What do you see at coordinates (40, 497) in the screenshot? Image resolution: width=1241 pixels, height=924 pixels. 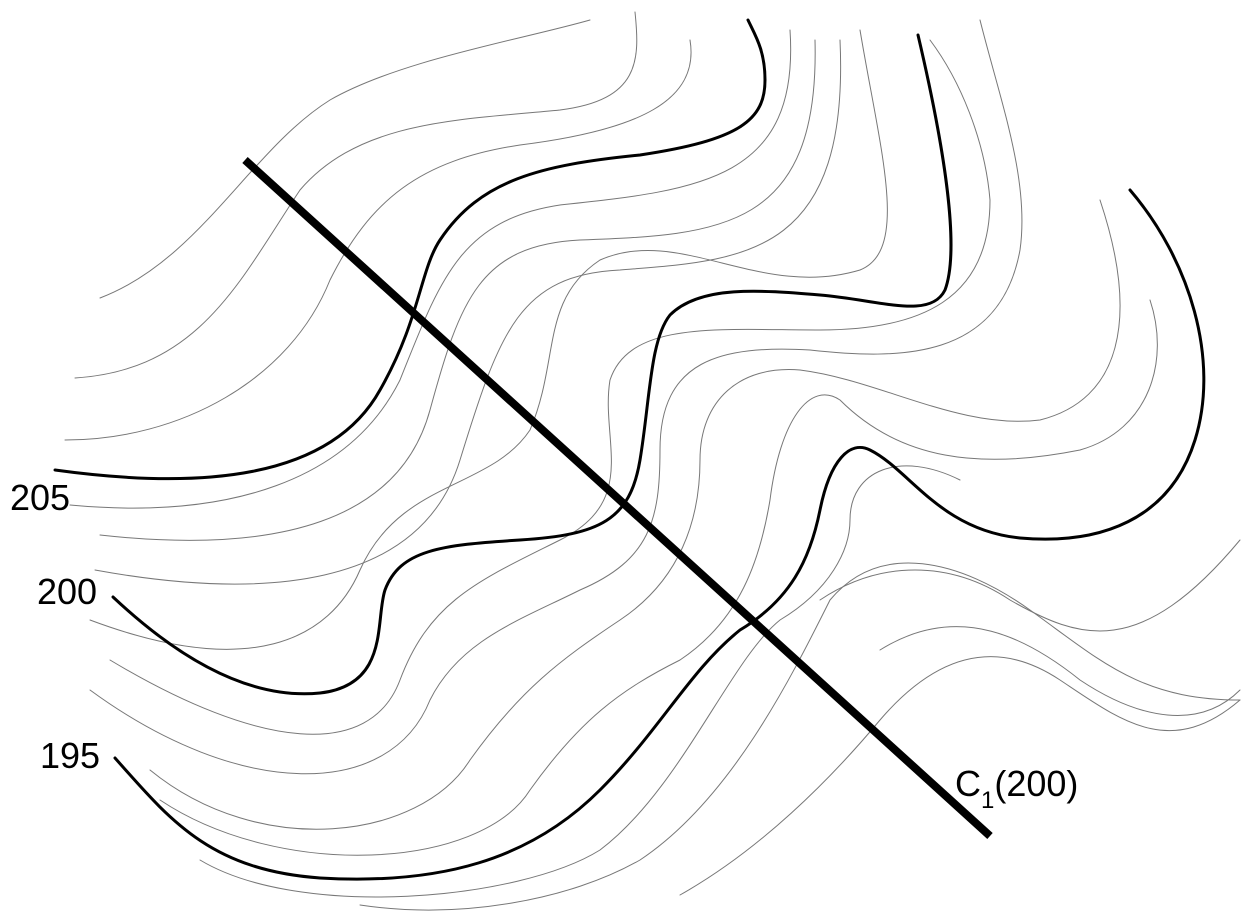 I see `label-205: 205` at bounding box center [40, 497].